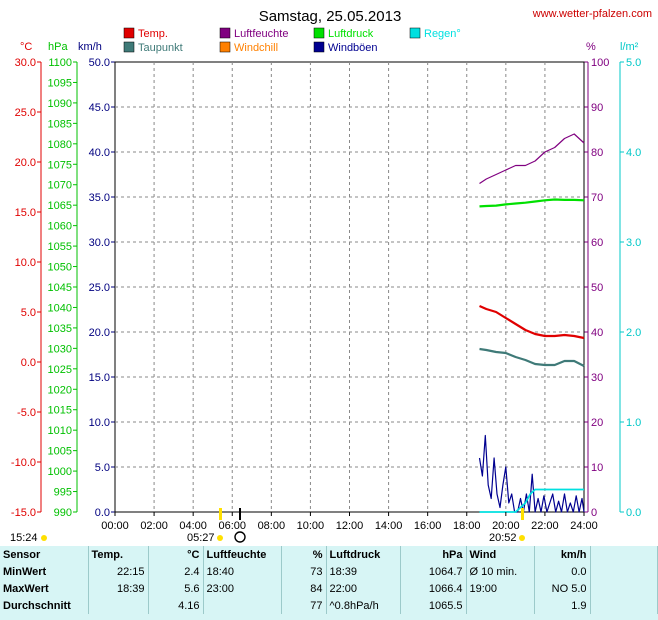 The height and width of the screenshot is (620, 658). I want to click on stats-cell: 18:40, so click(242, 571).